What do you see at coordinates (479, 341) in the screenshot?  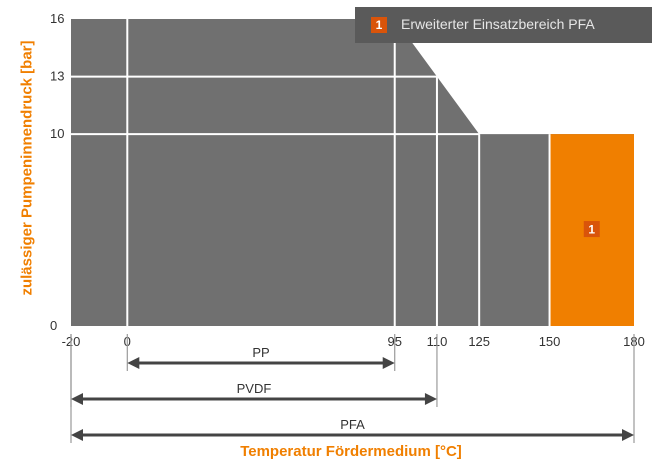 I see `x-tick-label-125: 125` at bounding box center [479, 341].